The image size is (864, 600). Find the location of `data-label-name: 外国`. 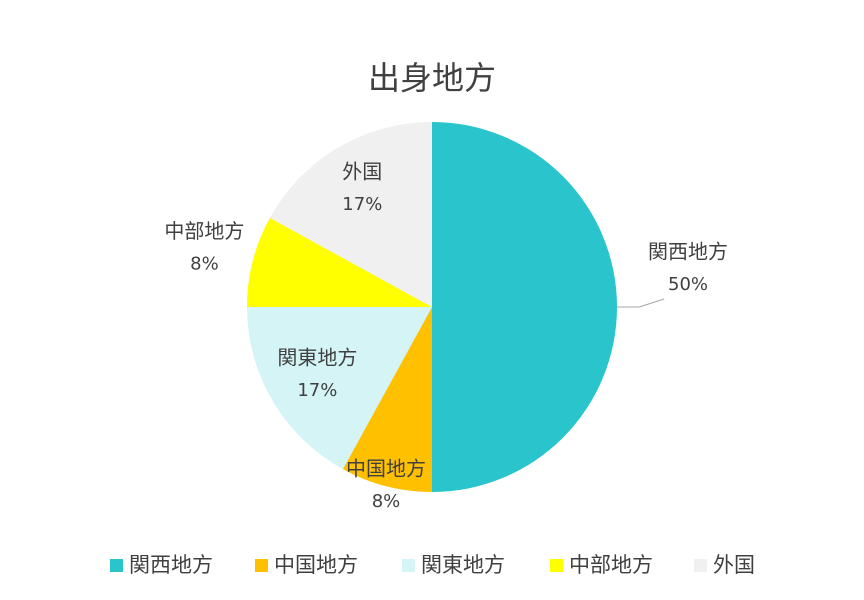

data-label-name: 外国 is located at coordinates (362, 172).